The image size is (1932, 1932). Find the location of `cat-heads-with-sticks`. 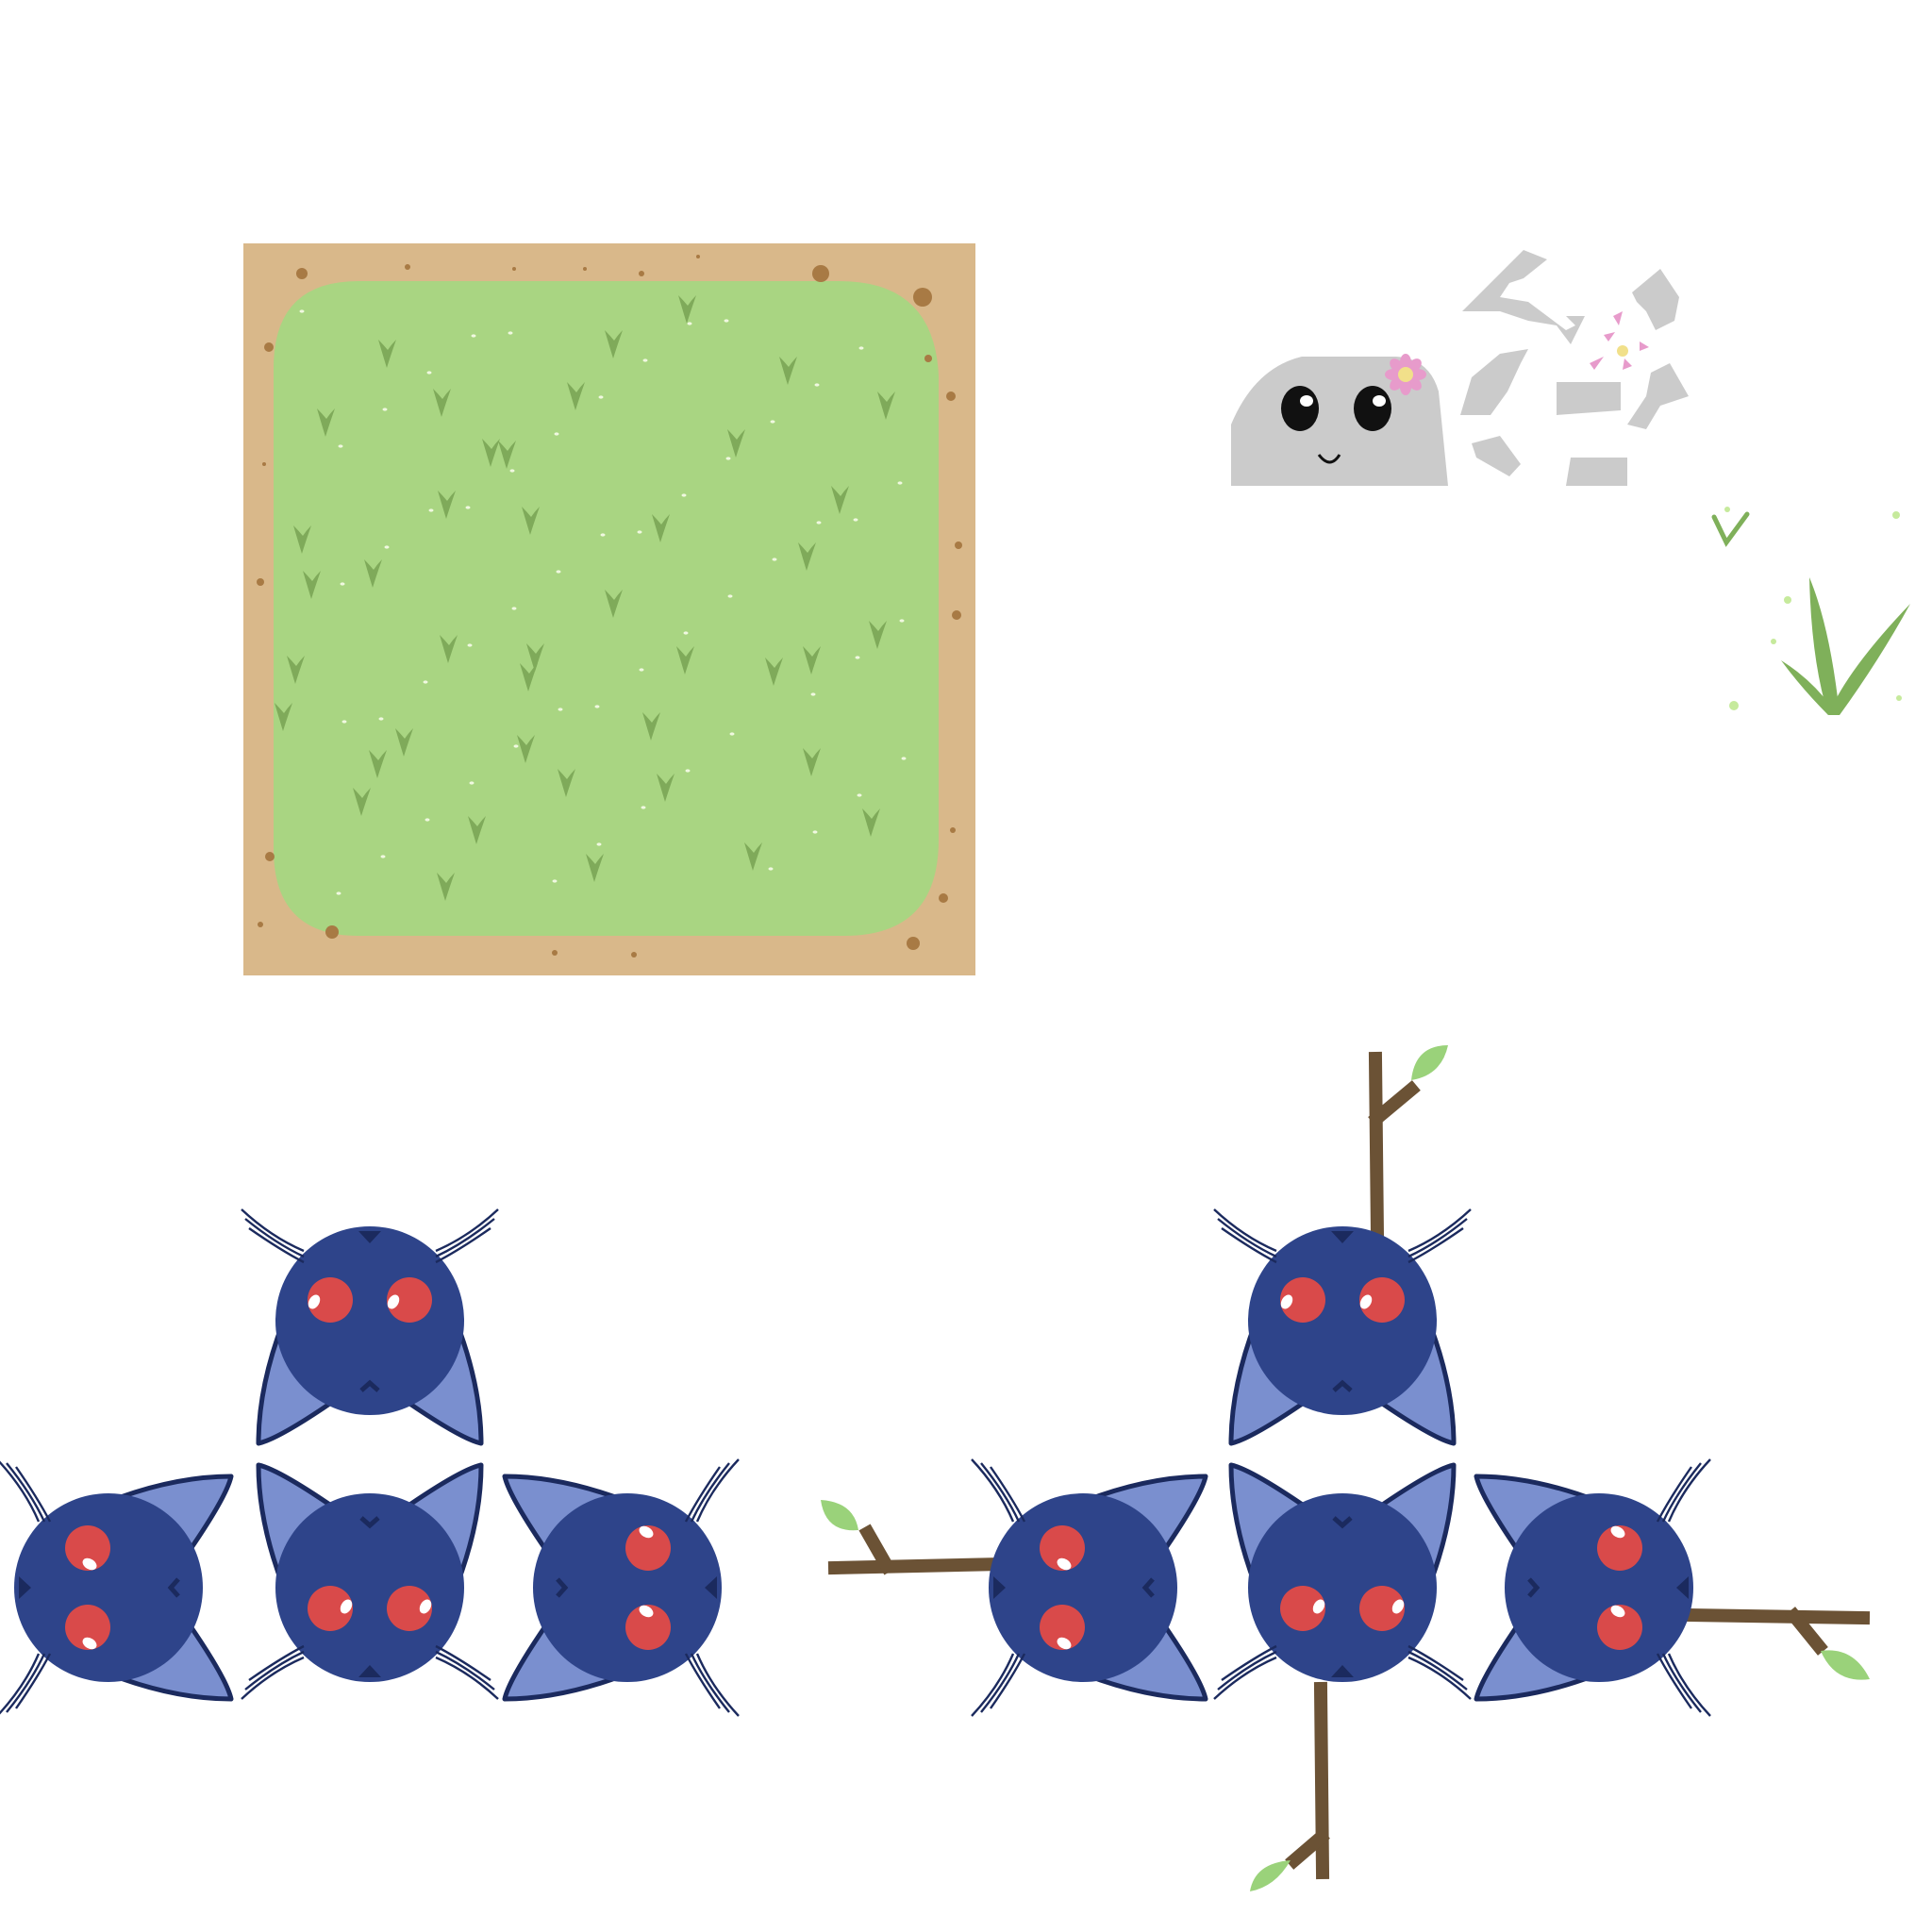

cat-heads-with-sticks is located at coordinates (1341, 1462).